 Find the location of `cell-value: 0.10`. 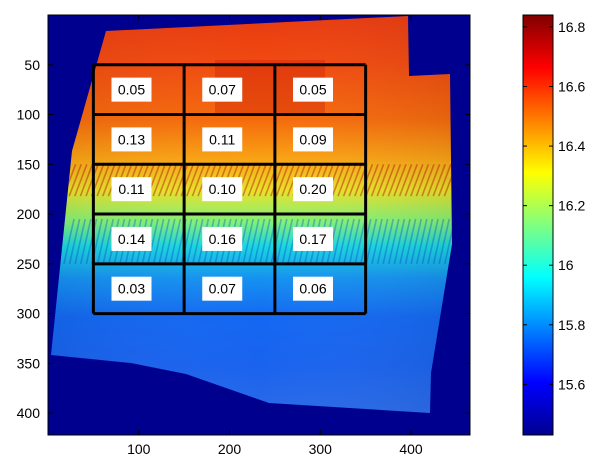

cell-value: 0.10 is located at coordinates (222, 189).